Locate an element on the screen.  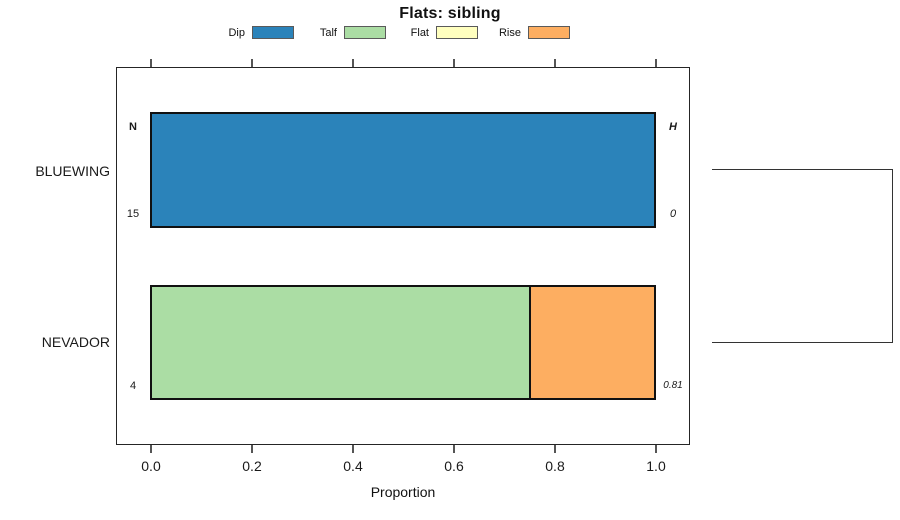
legend-item-talf: Talf is located at coordinates (340, 32).